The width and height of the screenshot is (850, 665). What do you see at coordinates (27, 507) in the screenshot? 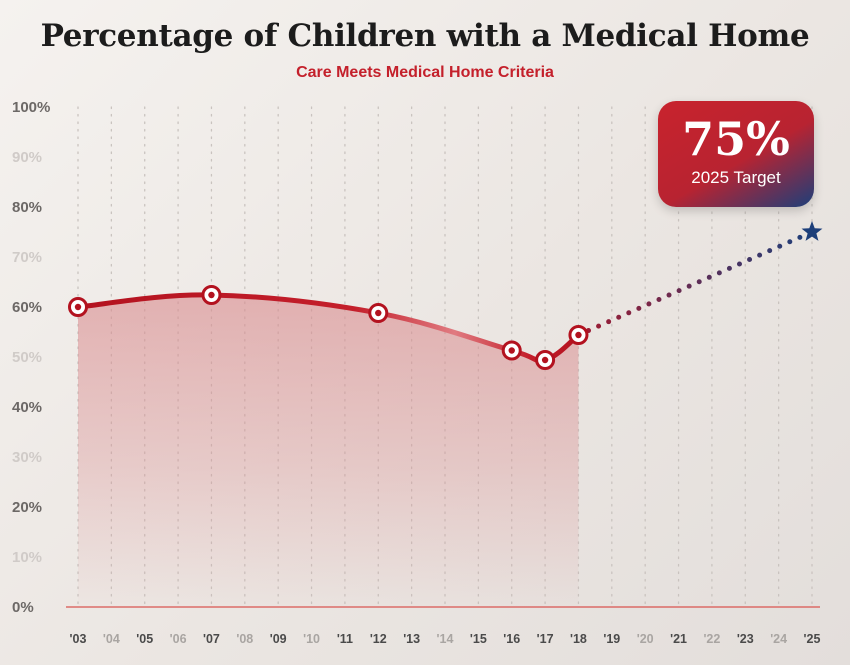
I see `y-tick-label: 20%` at bounding box center [27, 507].